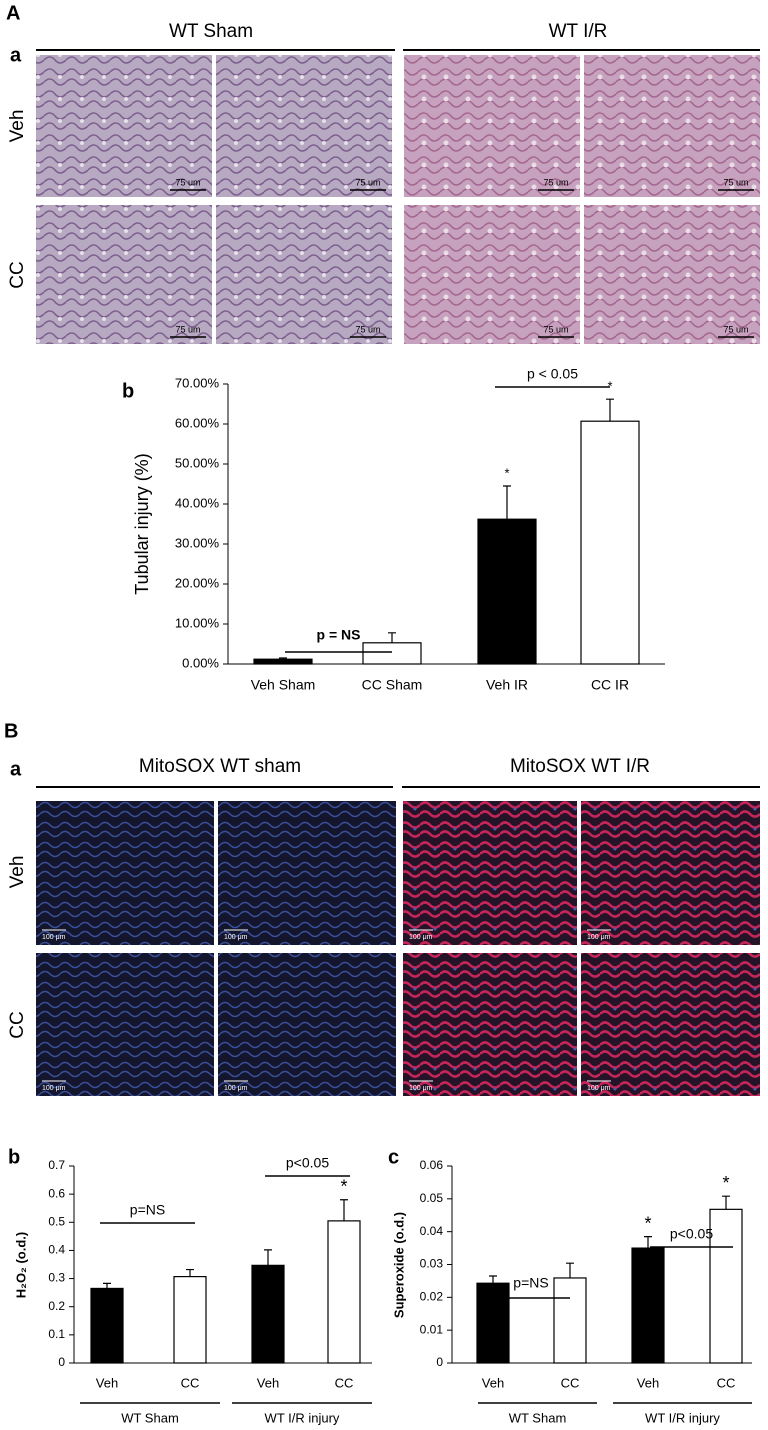 This screenshot has height=1430, width=768. I want to click on panel-label: B, so click(11, 731).